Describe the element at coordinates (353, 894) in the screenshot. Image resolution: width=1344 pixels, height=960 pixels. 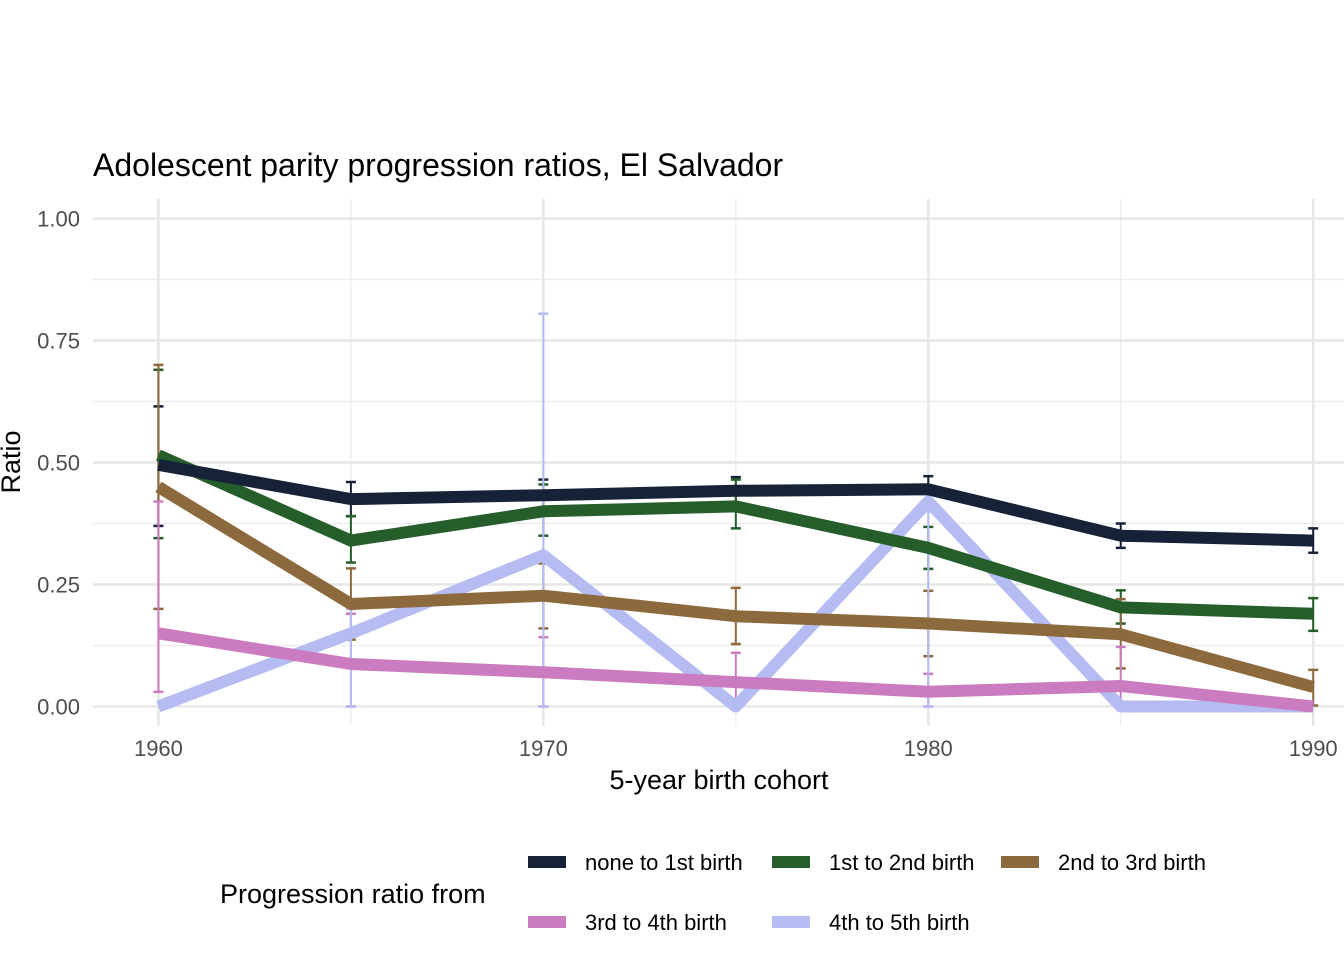
I see `legend-title: Progression ratio from` at that location.